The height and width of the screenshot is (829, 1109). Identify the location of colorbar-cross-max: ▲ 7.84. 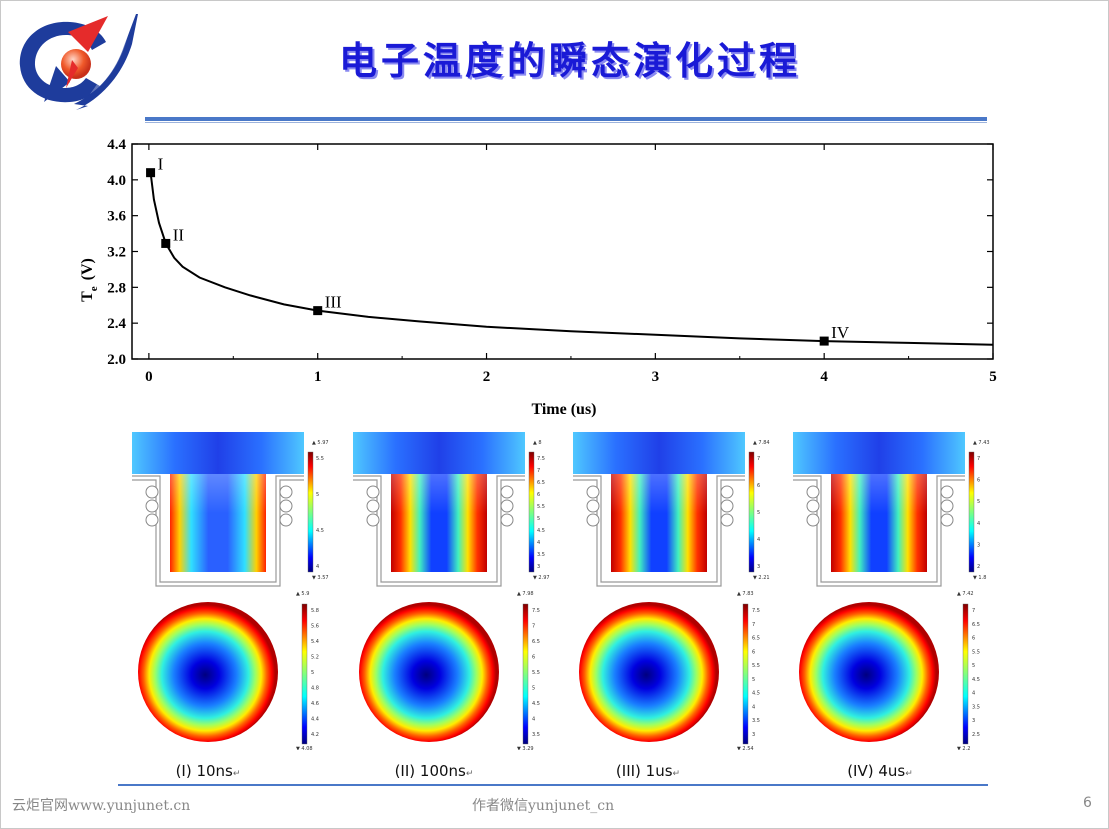
(761, 443).